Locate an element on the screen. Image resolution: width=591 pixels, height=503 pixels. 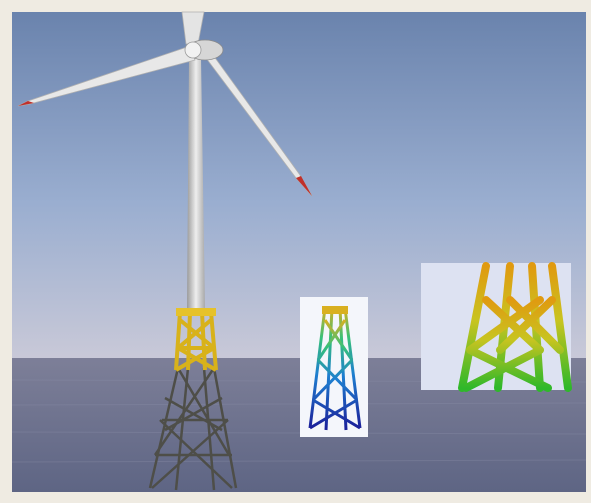
jacket-lower is located at coordinates (193, 429).